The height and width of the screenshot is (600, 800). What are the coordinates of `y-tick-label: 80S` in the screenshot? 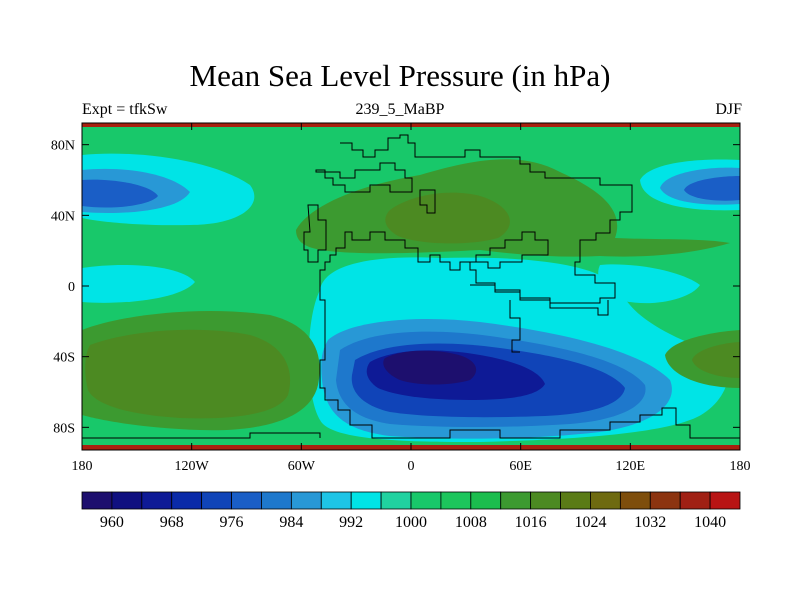 It's located at (64, 428).